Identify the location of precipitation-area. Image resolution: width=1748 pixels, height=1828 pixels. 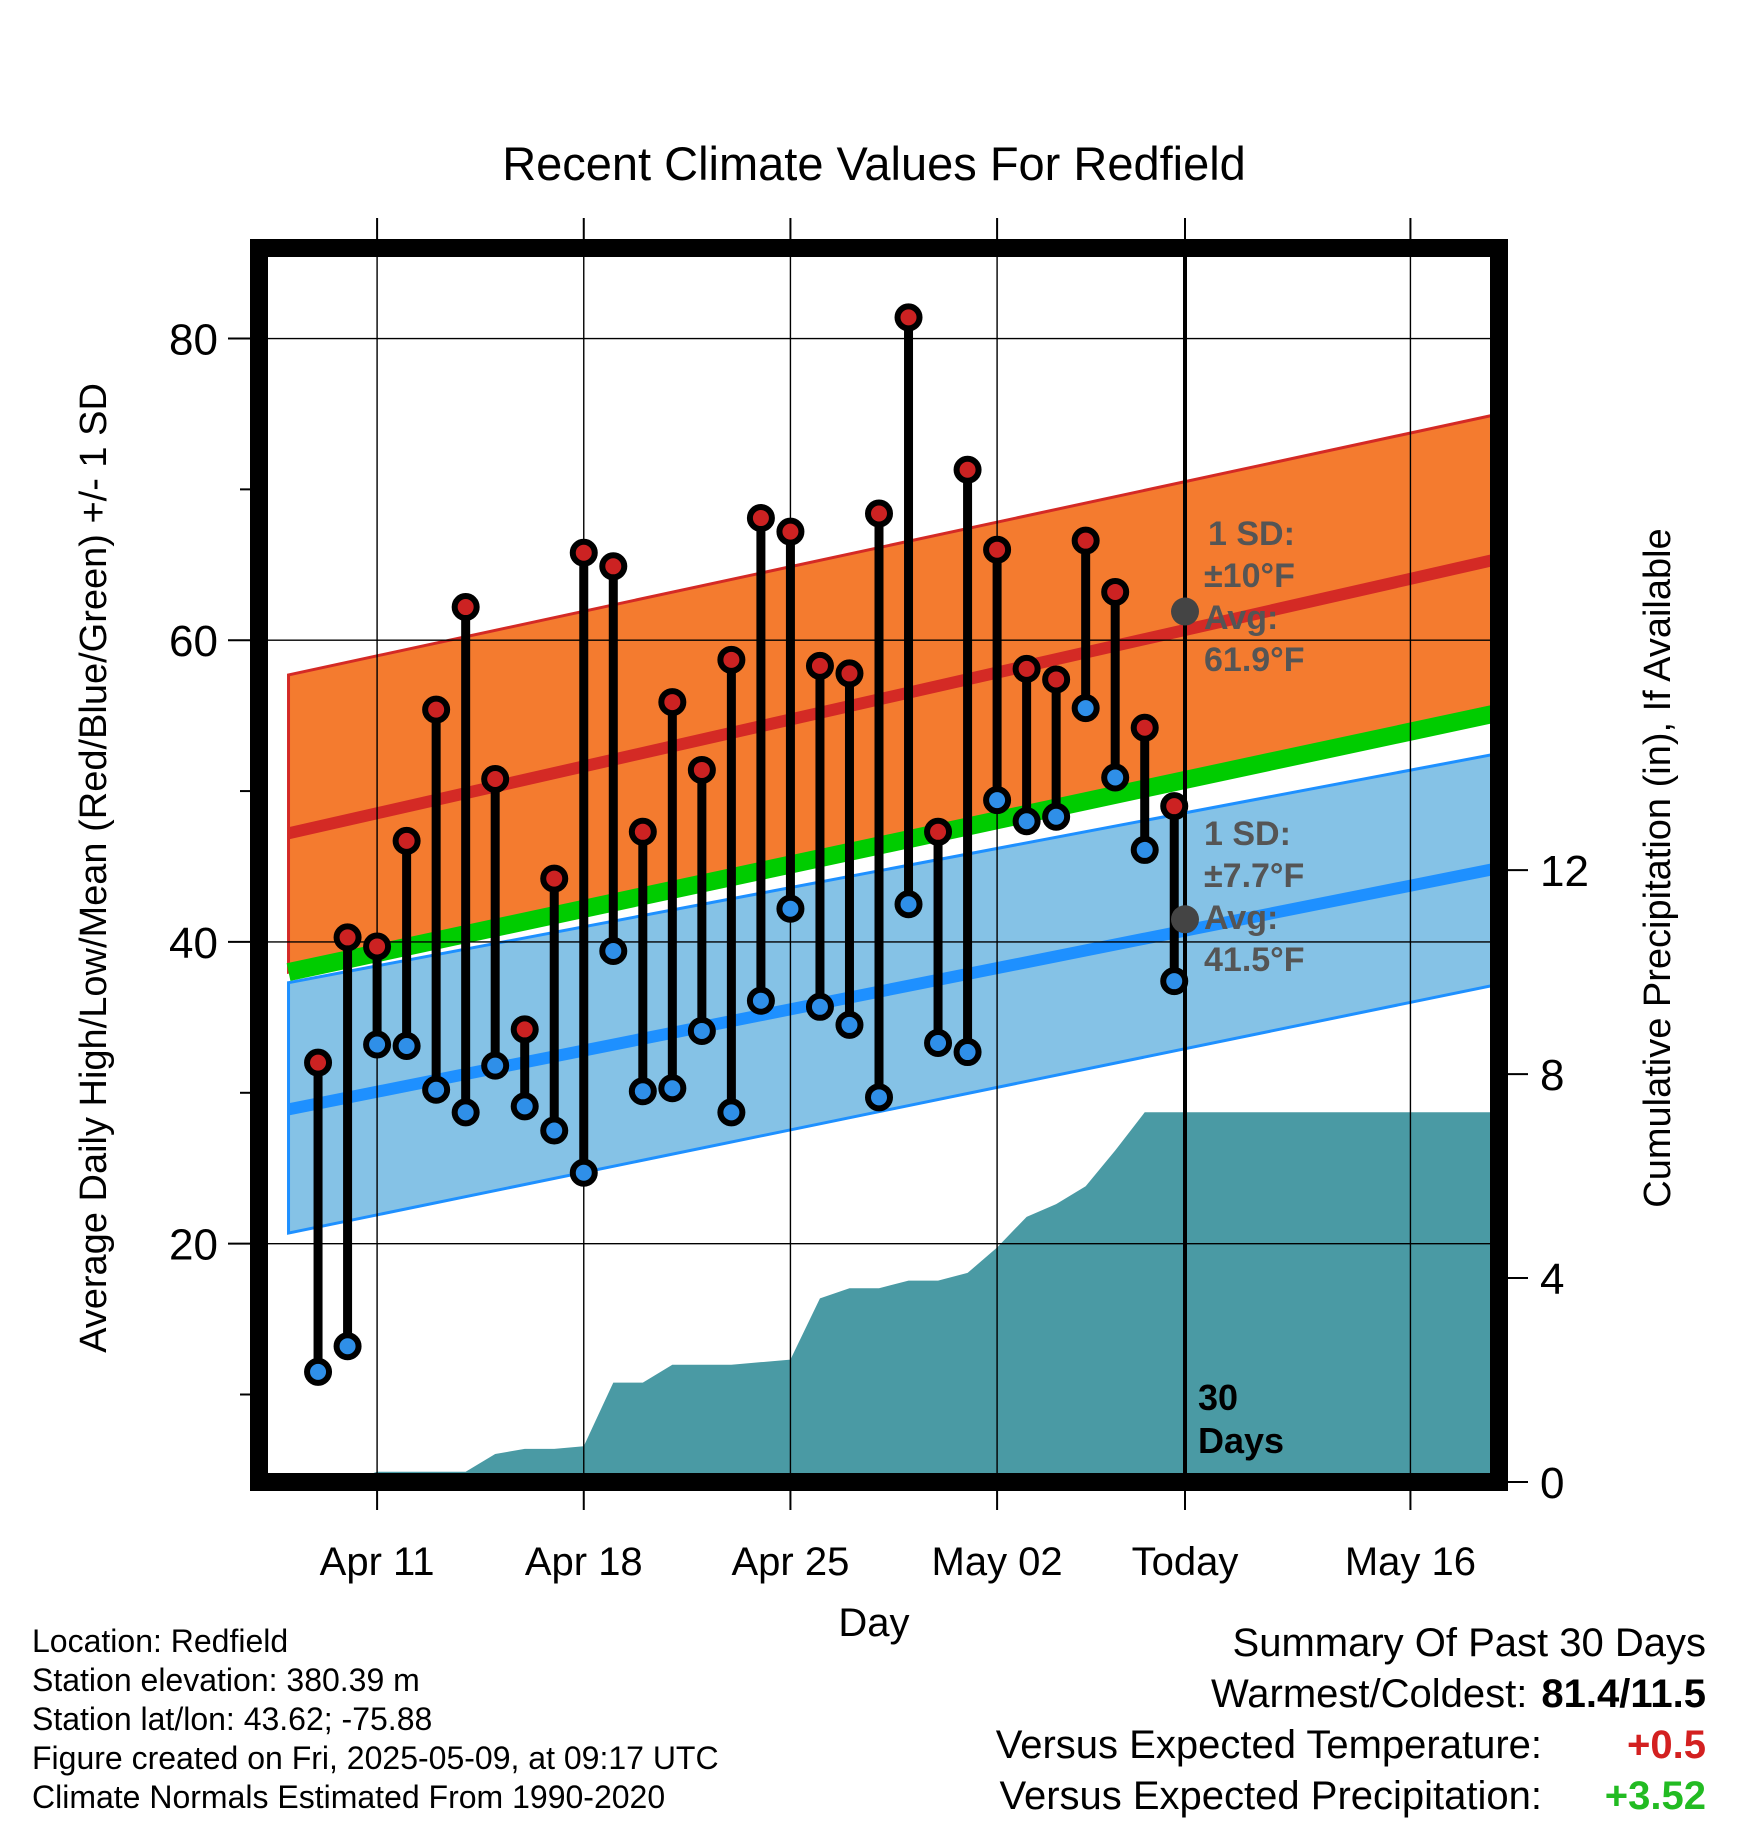
(893, 1297).